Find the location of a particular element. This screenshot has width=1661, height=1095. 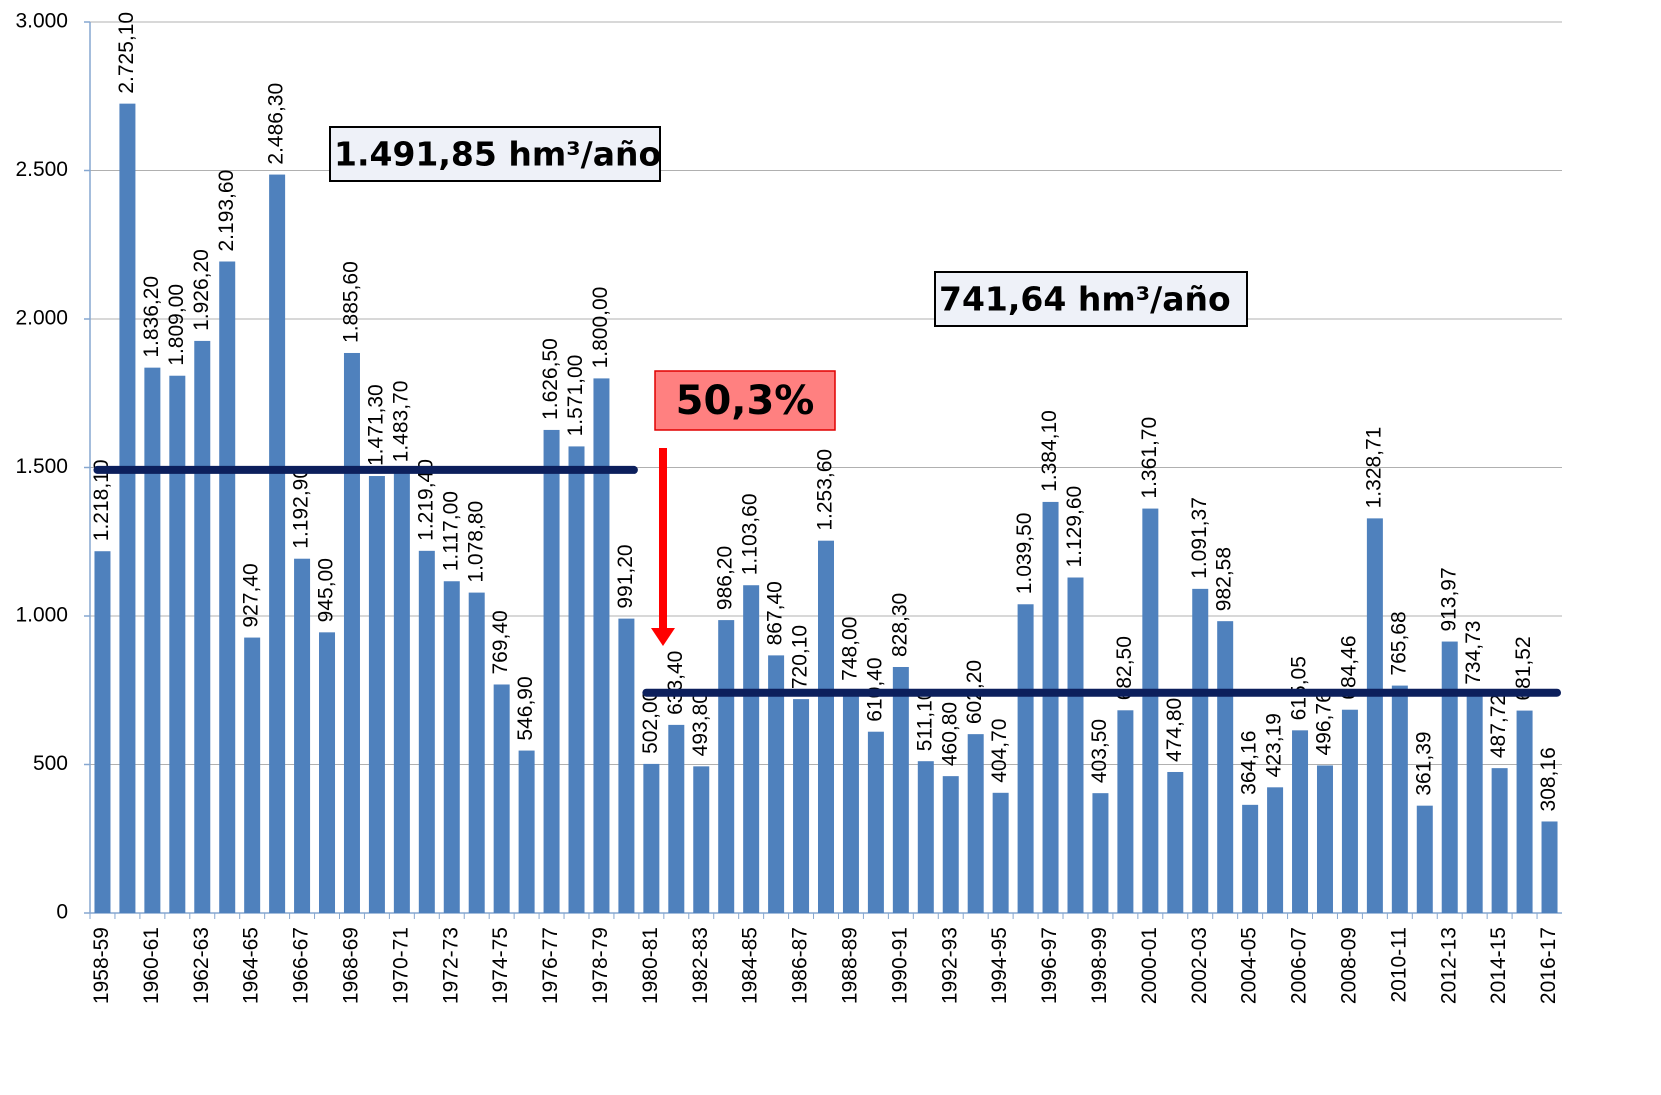

value-label: 1.926,20 is located at coordinates (201, 290).